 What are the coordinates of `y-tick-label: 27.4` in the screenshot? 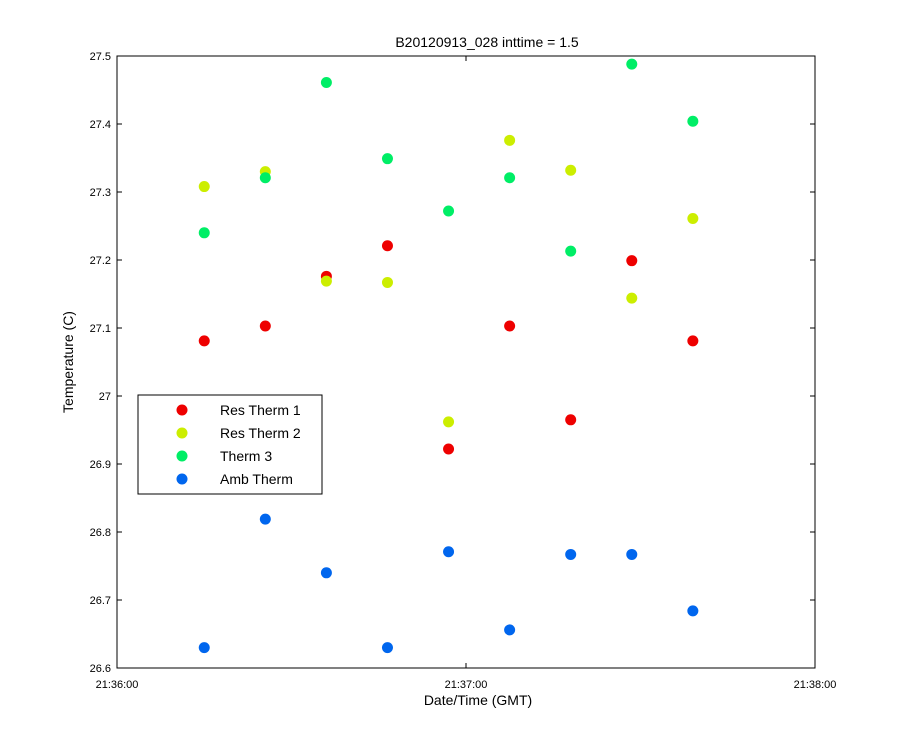 It's located at (100, 125).